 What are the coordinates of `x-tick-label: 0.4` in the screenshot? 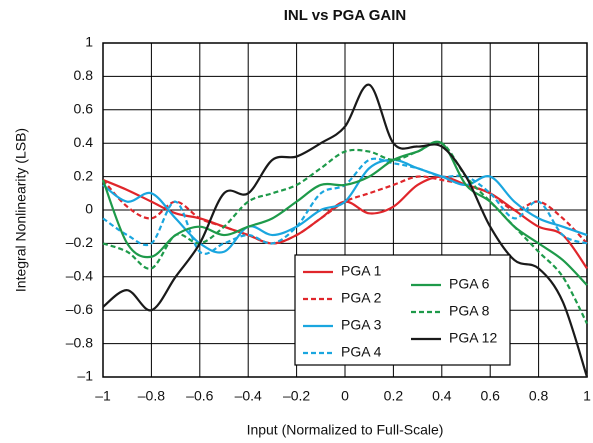 It's located at (442, 396).